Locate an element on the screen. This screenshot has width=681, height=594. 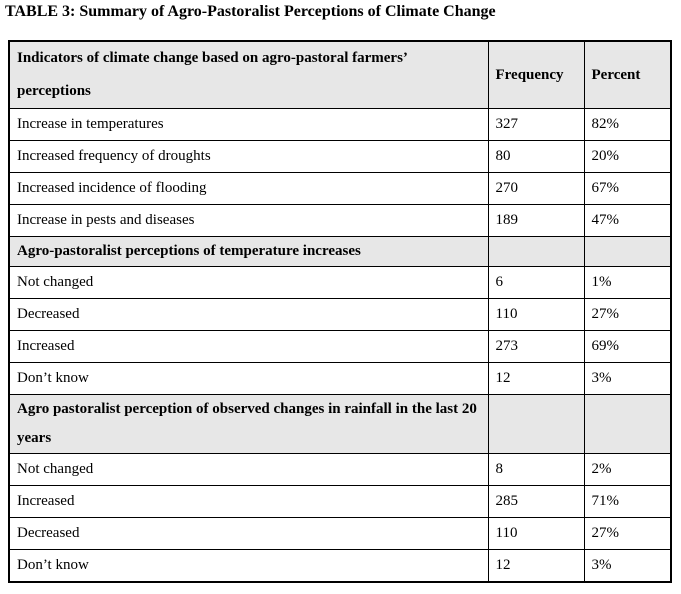
table-row: Increased 273 69% is located at coordinates (340, 346).